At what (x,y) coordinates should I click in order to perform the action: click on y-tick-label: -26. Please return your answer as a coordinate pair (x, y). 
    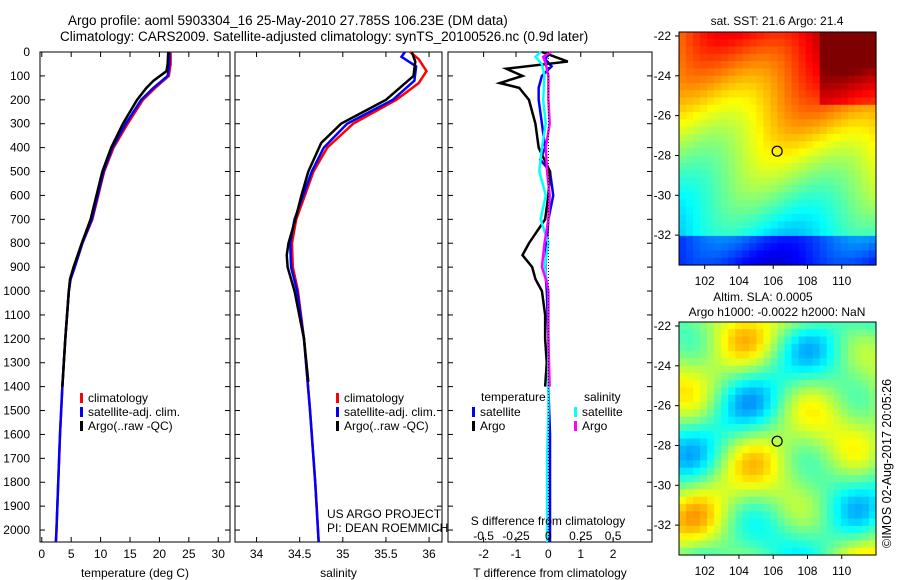
    Looking at the image, I should click on (663, 406).